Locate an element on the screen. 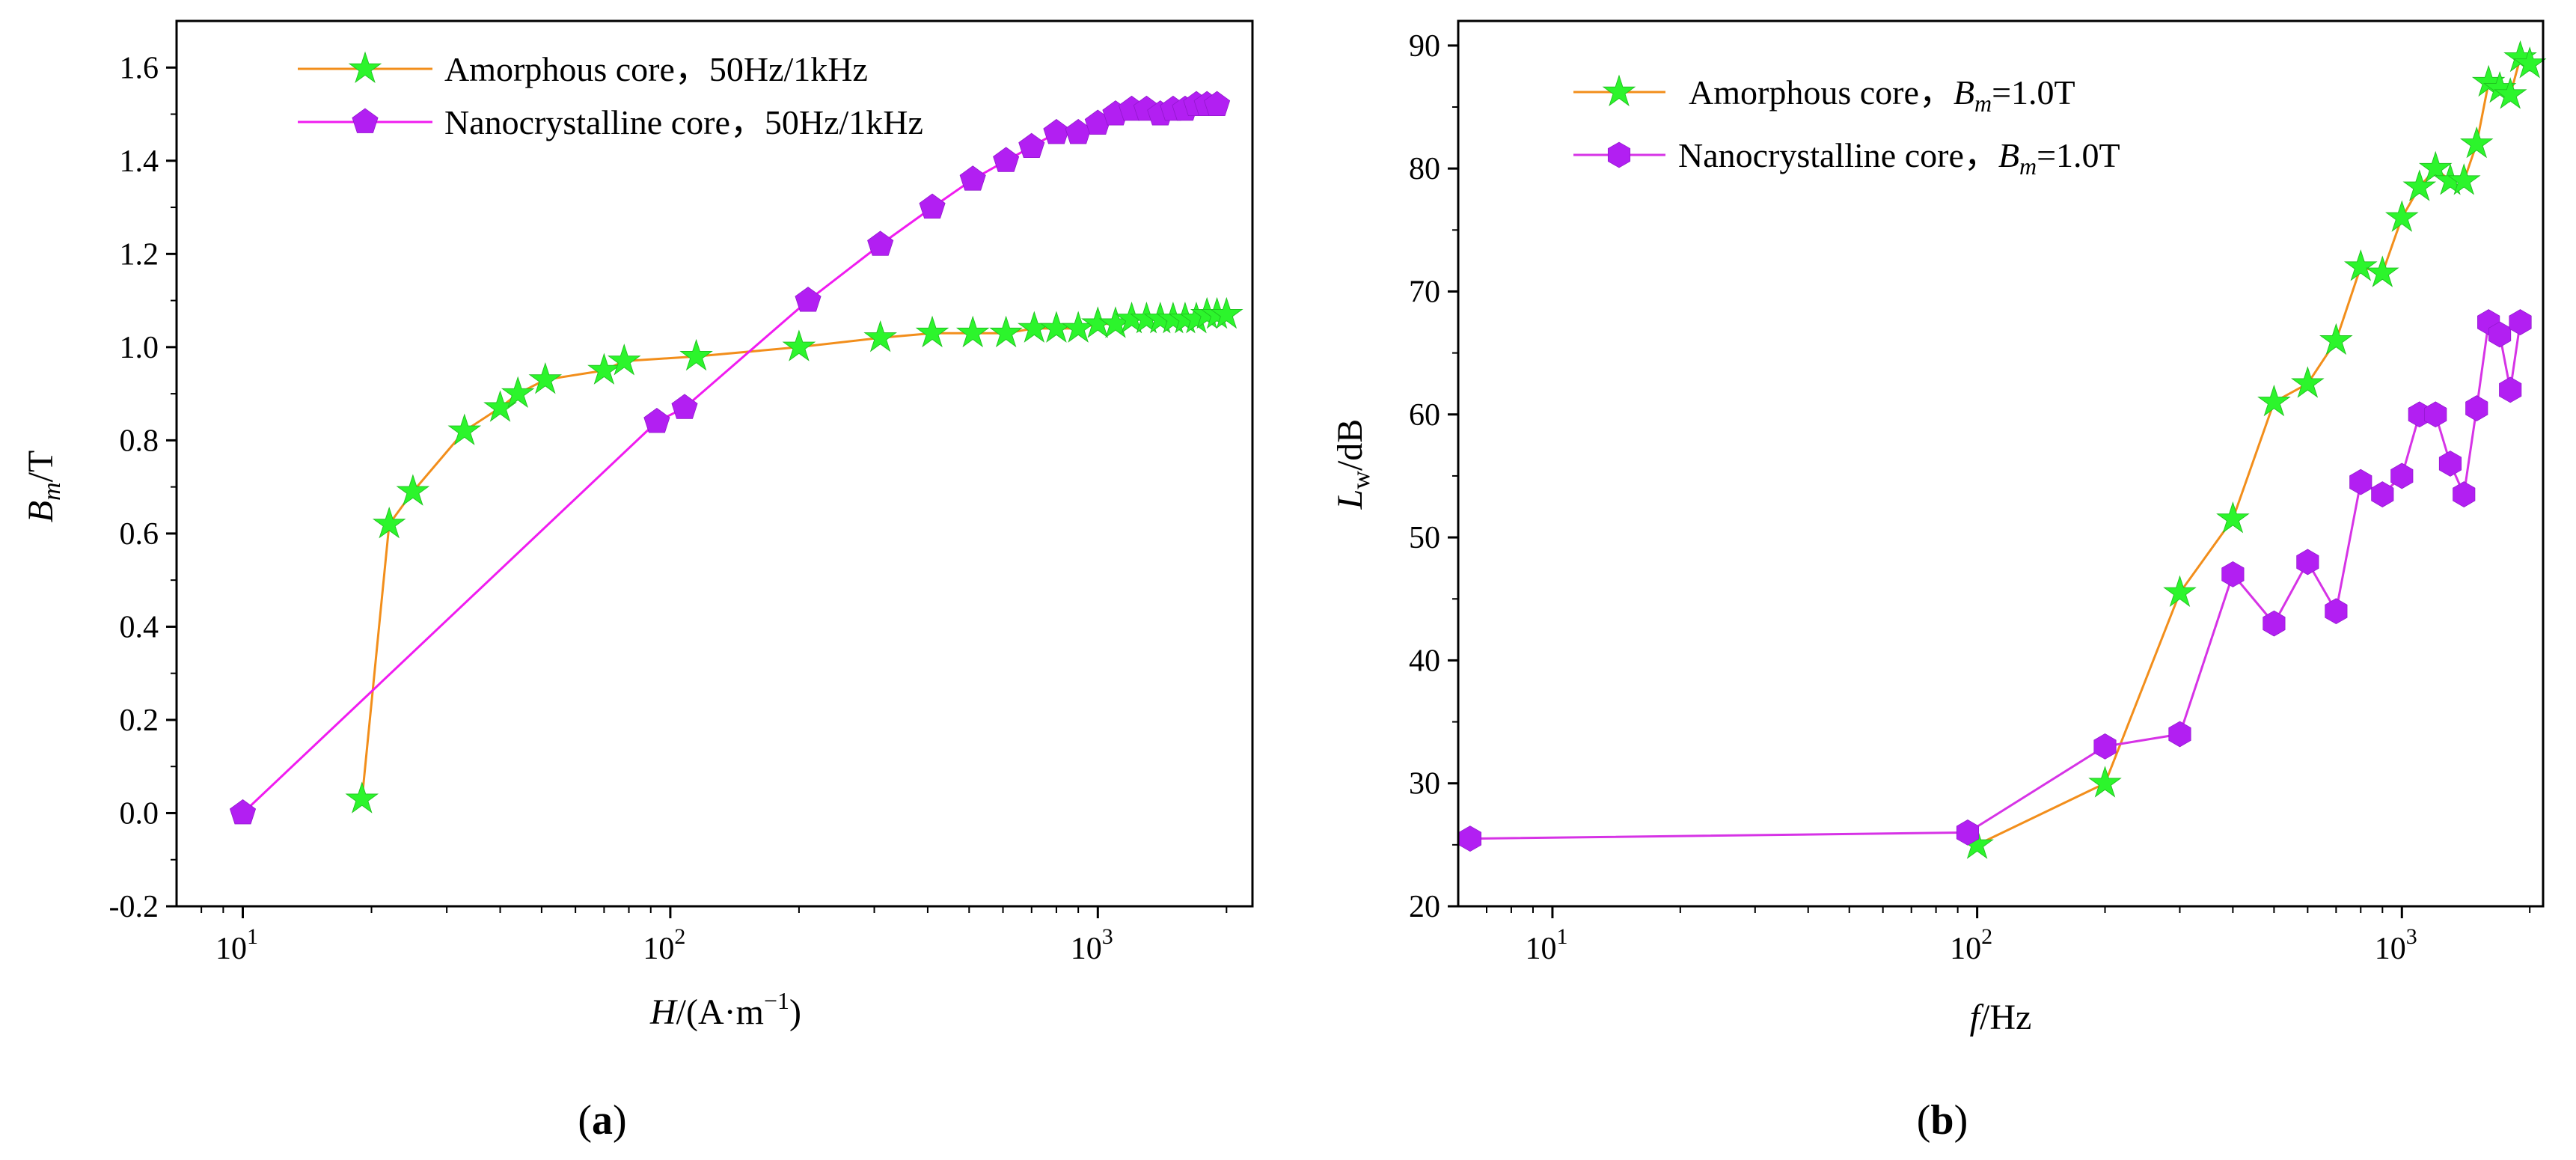  legend-entry-amorphous: Amorphous core，50Hz/1kHz is located at coordinates (583, 69).